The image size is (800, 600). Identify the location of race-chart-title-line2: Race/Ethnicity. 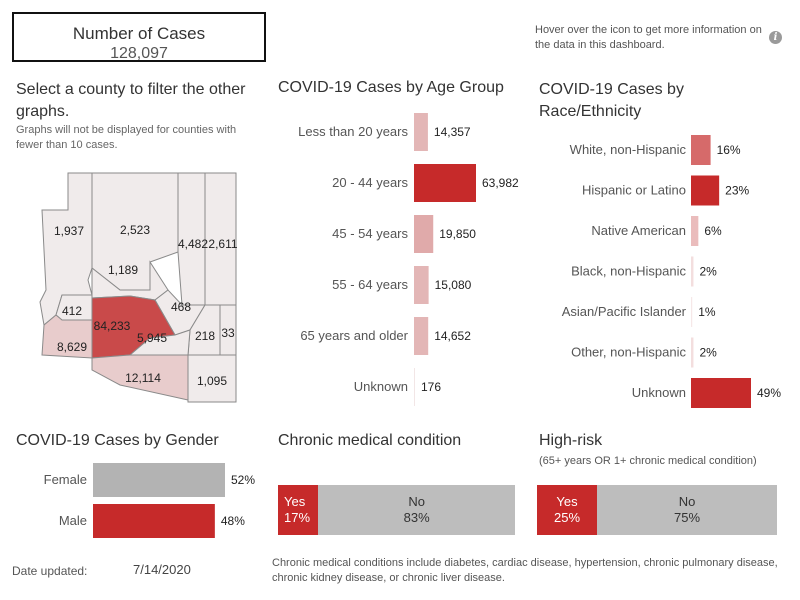
(590, 111).